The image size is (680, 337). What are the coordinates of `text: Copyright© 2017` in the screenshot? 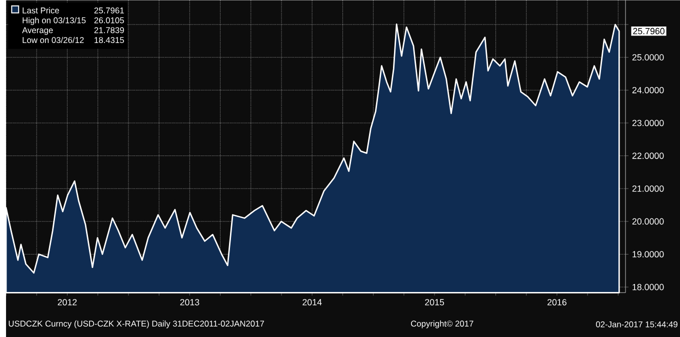 It's located at (442, 324).